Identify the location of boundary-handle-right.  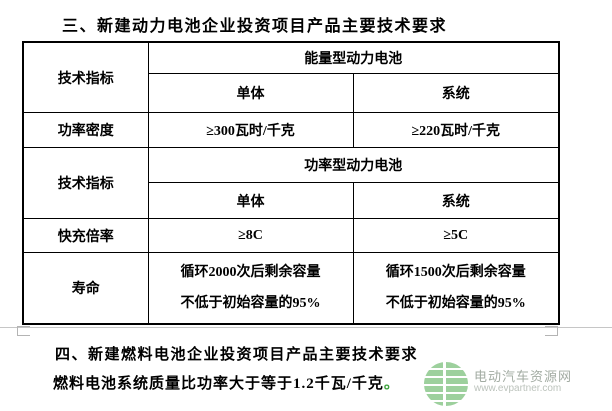
(551, 331).